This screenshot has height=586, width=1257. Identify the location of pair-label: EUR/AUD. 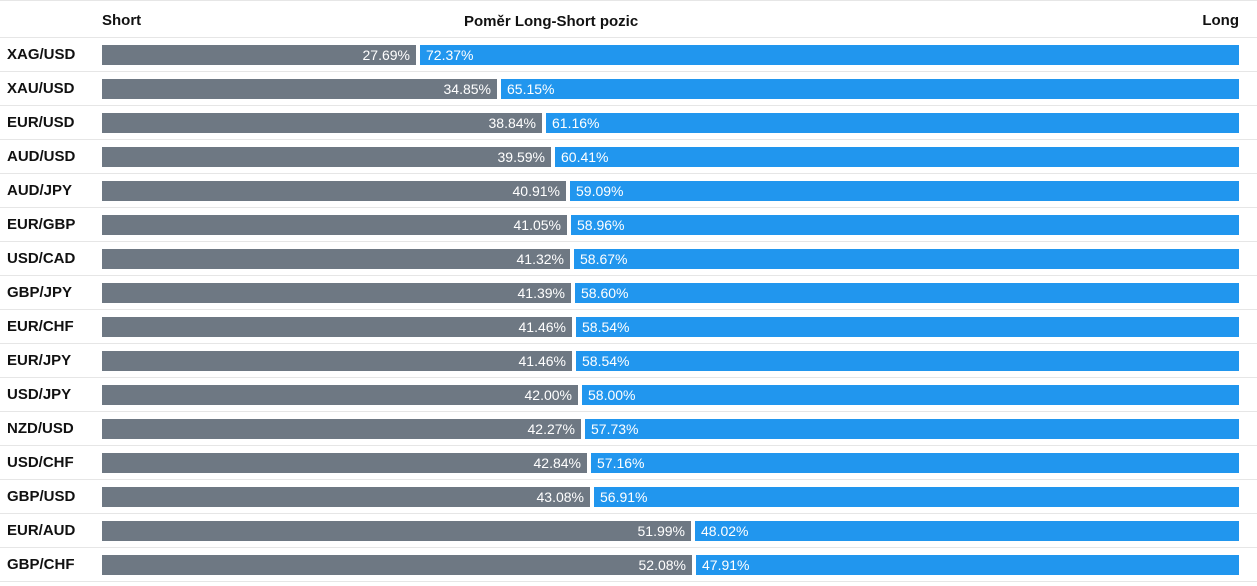
(41, 530).